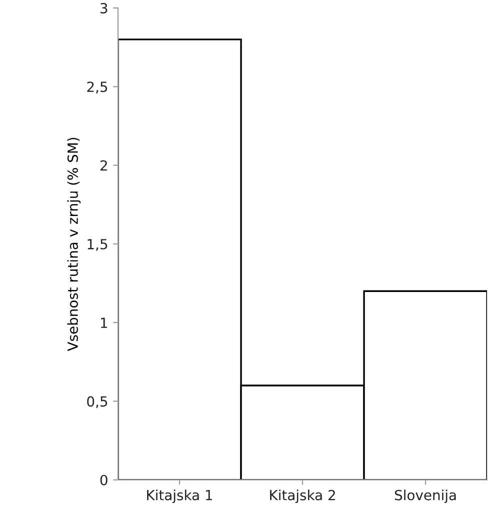 The width and height of the screenshot is (498, 532). Describe the element at coordinates (302, 497) in the screenshot. I see `x-tick-label: Kitajska 2` at that location.